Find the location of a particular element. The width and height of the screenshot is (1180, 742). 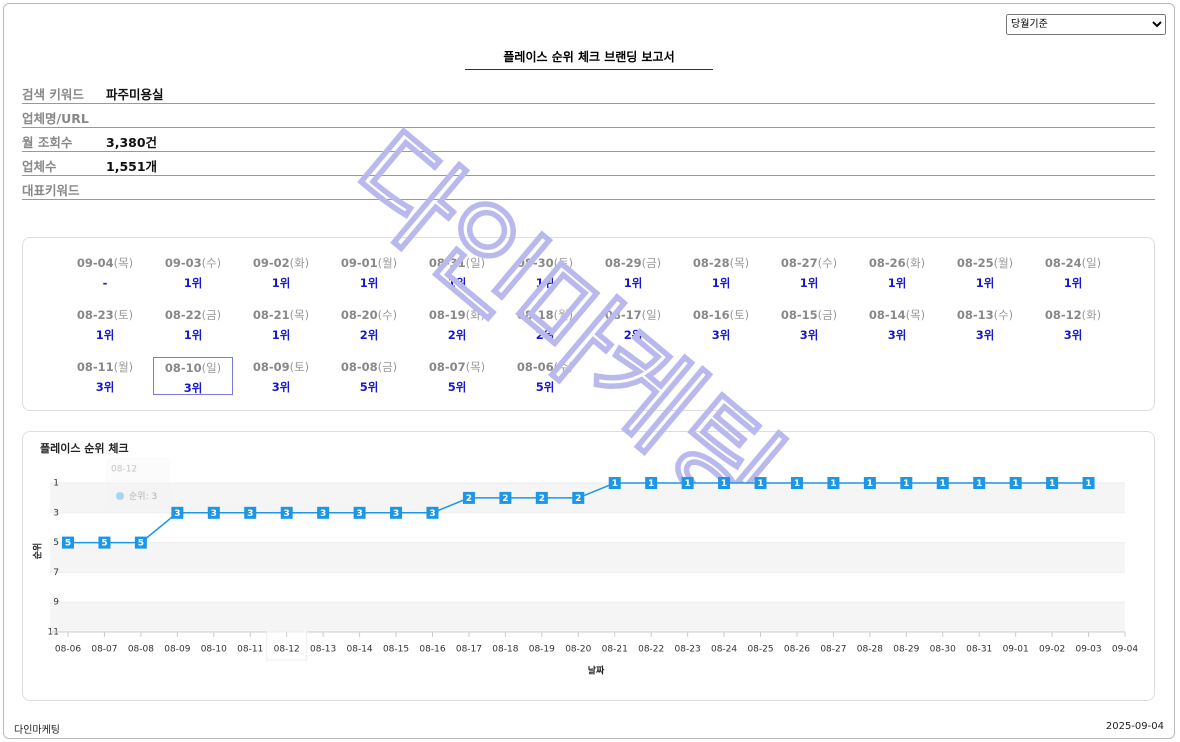

calendar-date: 08-13 is located at coordinates (975, 315).